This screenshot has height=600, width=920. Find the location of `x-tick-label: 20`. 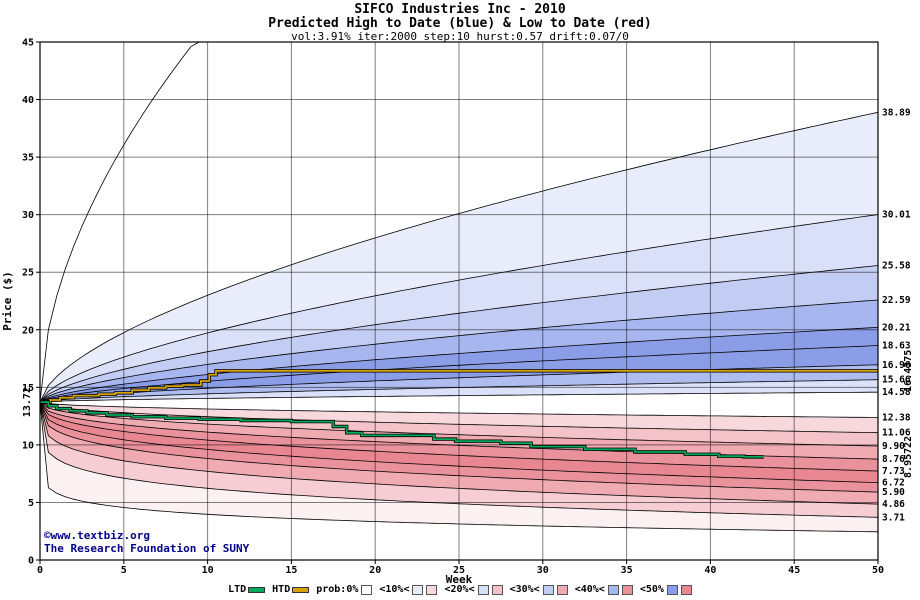

x-tick-label: 20 is located at coordinates (375, 570).